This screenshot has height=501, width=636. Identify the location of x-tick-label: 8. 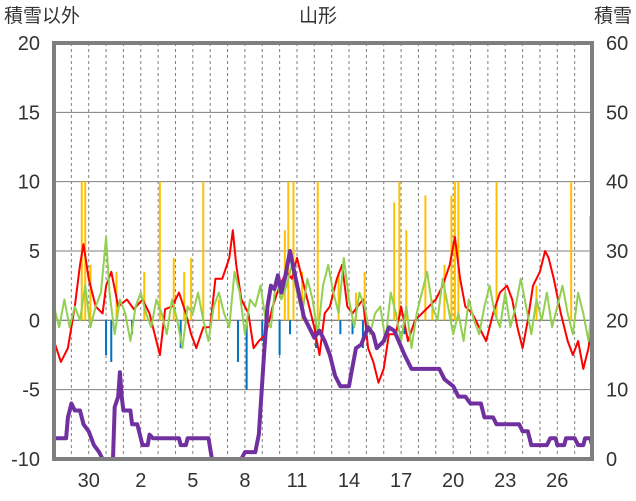
(244, 481).